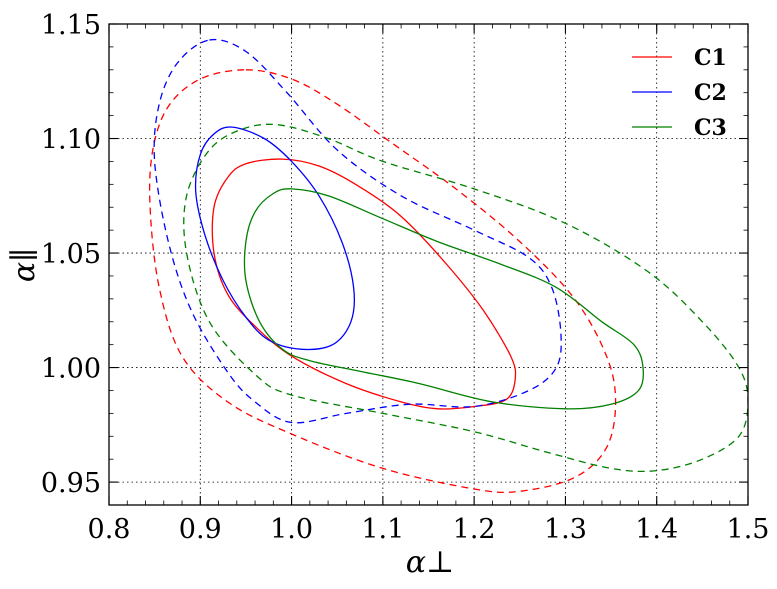  Describe the element at coordinates (71, 369) in the screenshot. I see `y-tick-label: 1.00` at that location.